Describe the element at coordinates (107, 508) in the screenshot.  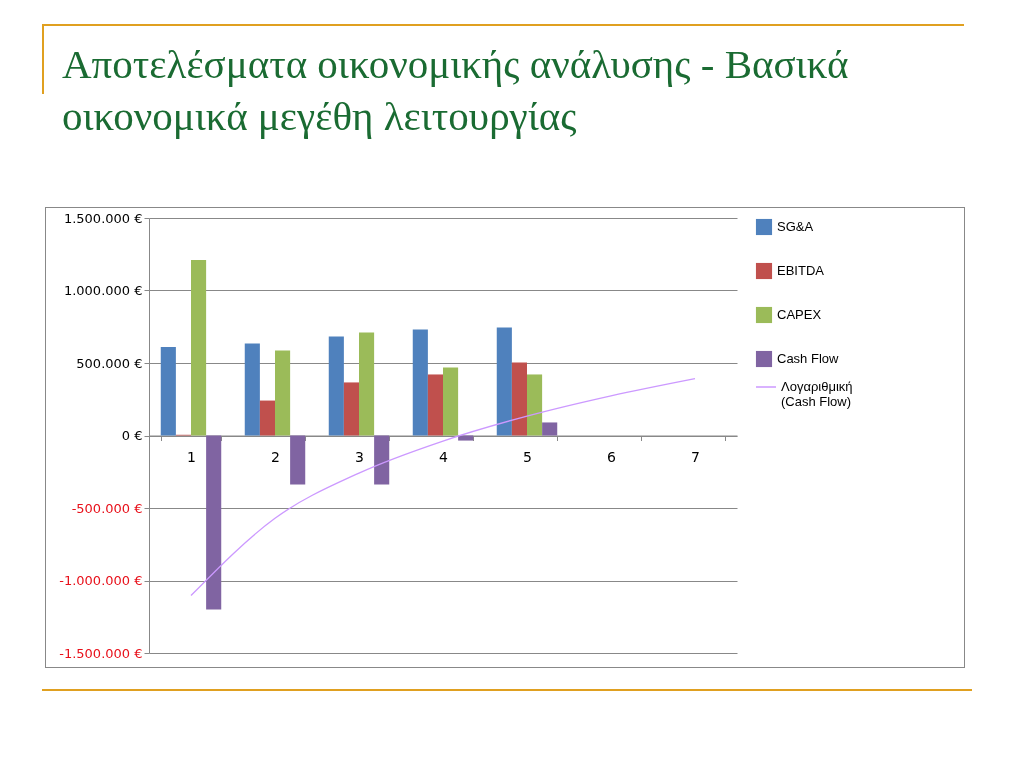
I see `y-tick-label: -500.000 €` at that location.